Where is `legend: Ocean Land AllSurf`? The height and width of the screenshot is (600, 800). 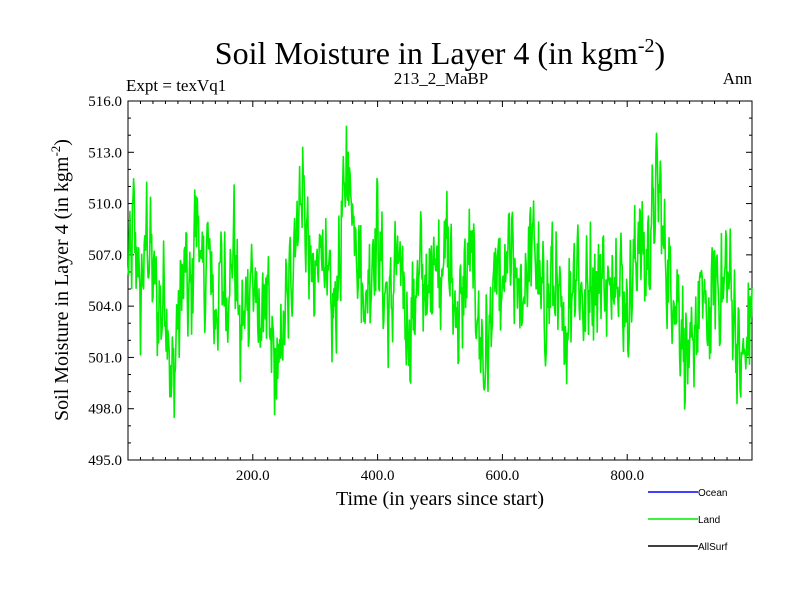 legend: Ocean Land AllSurf is located at coordinates (688, 520).